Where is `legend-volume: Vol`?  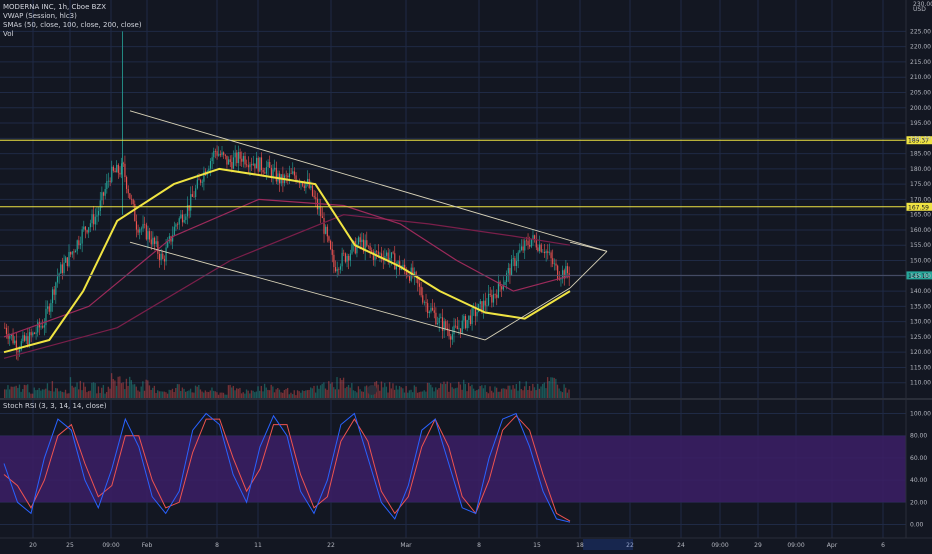 legend-volume: Vol is located at coordinates (8, 34).